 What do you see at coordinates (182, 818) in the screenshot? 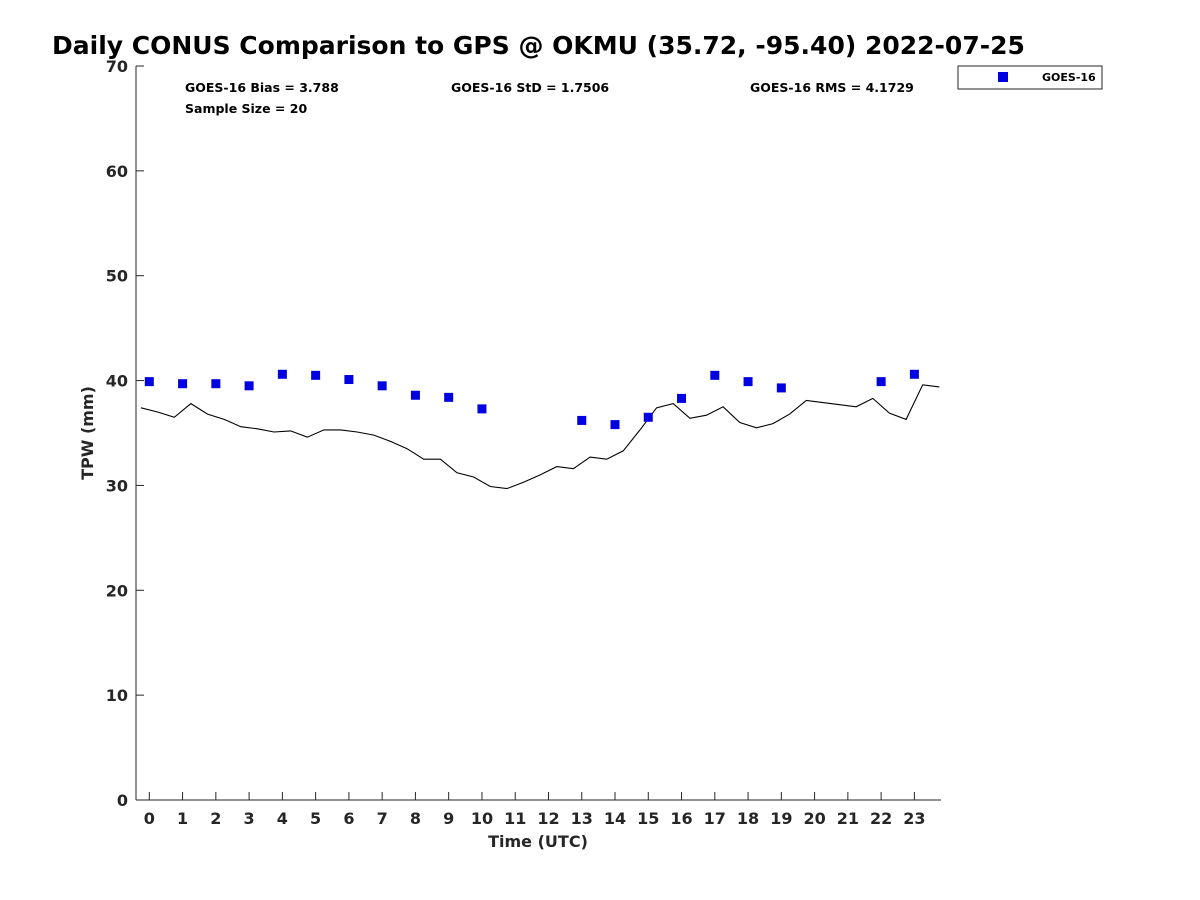
I see `x-tick-label: 1` at bounding box center [182, 818].